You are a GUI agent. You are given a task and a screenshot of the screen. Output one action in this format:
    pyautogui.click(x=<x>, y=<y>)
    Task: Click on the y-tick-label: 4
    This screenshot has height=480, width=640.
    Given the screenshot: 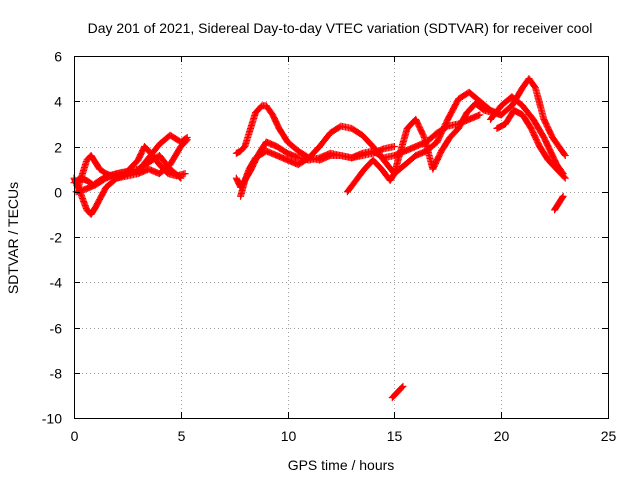 What is the action you would take?
    pyautogui.click(x=58, y=102)
    